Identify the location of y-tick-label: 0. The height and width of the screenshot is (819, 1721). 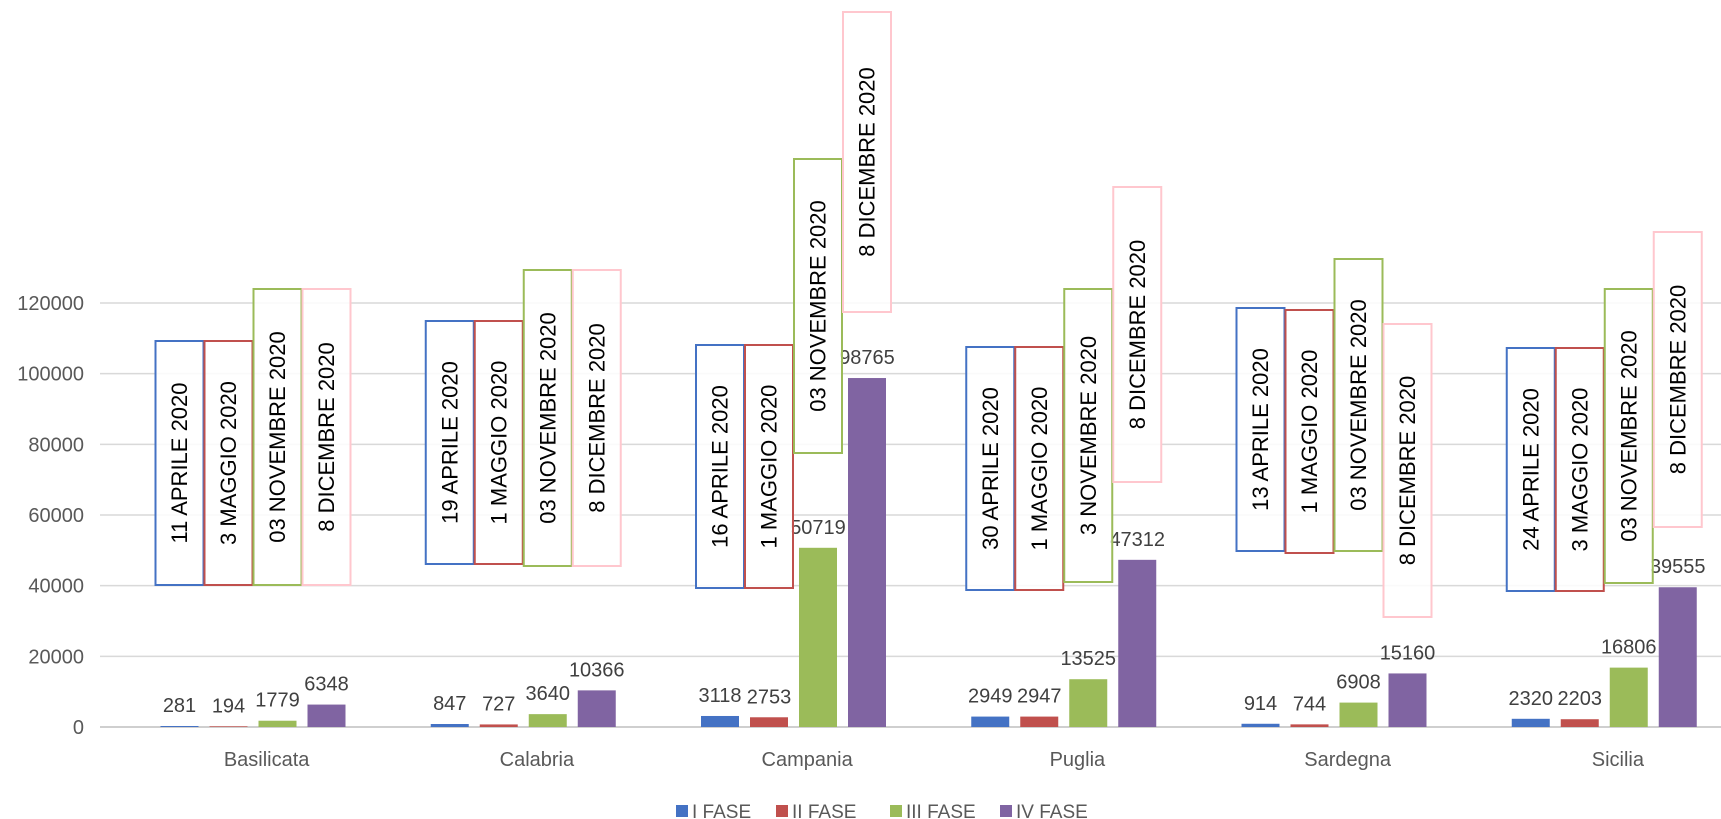
(78, 728).